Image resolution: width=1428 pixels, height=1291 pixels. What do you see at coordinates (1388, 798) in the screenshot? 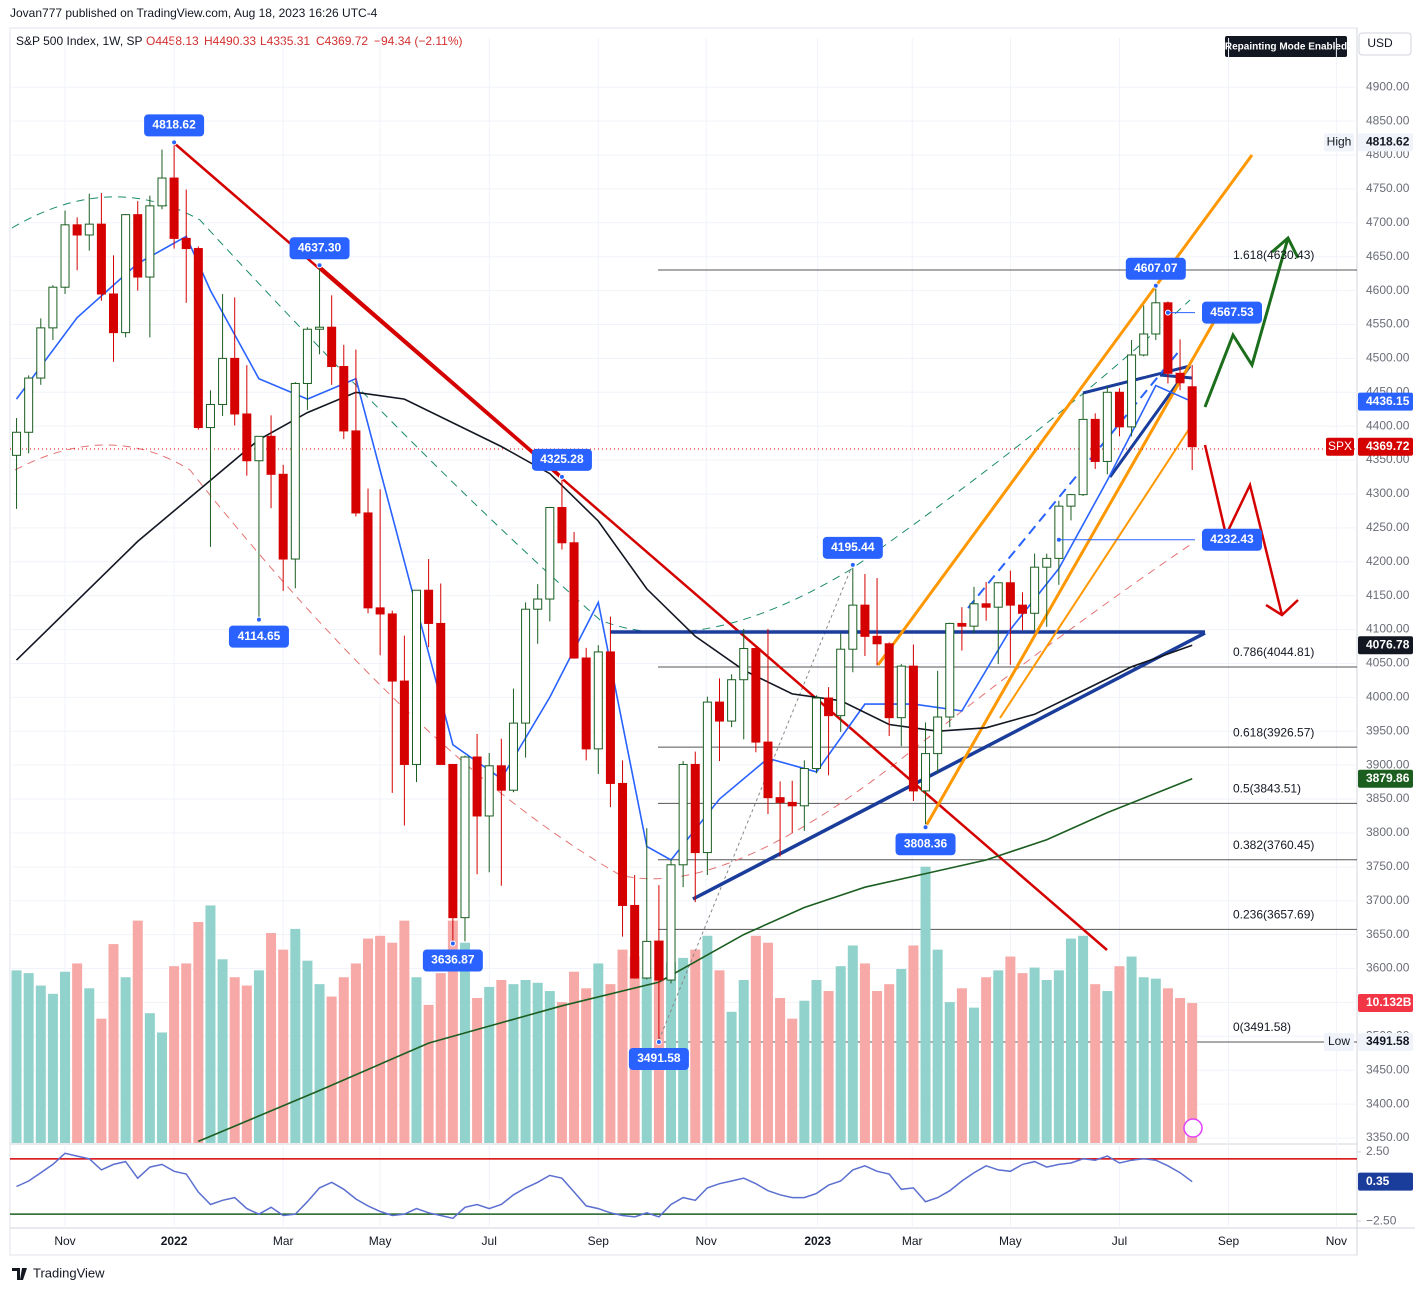
I see `y-tick-label: 3850.00` at bounding box center [1388, 798].